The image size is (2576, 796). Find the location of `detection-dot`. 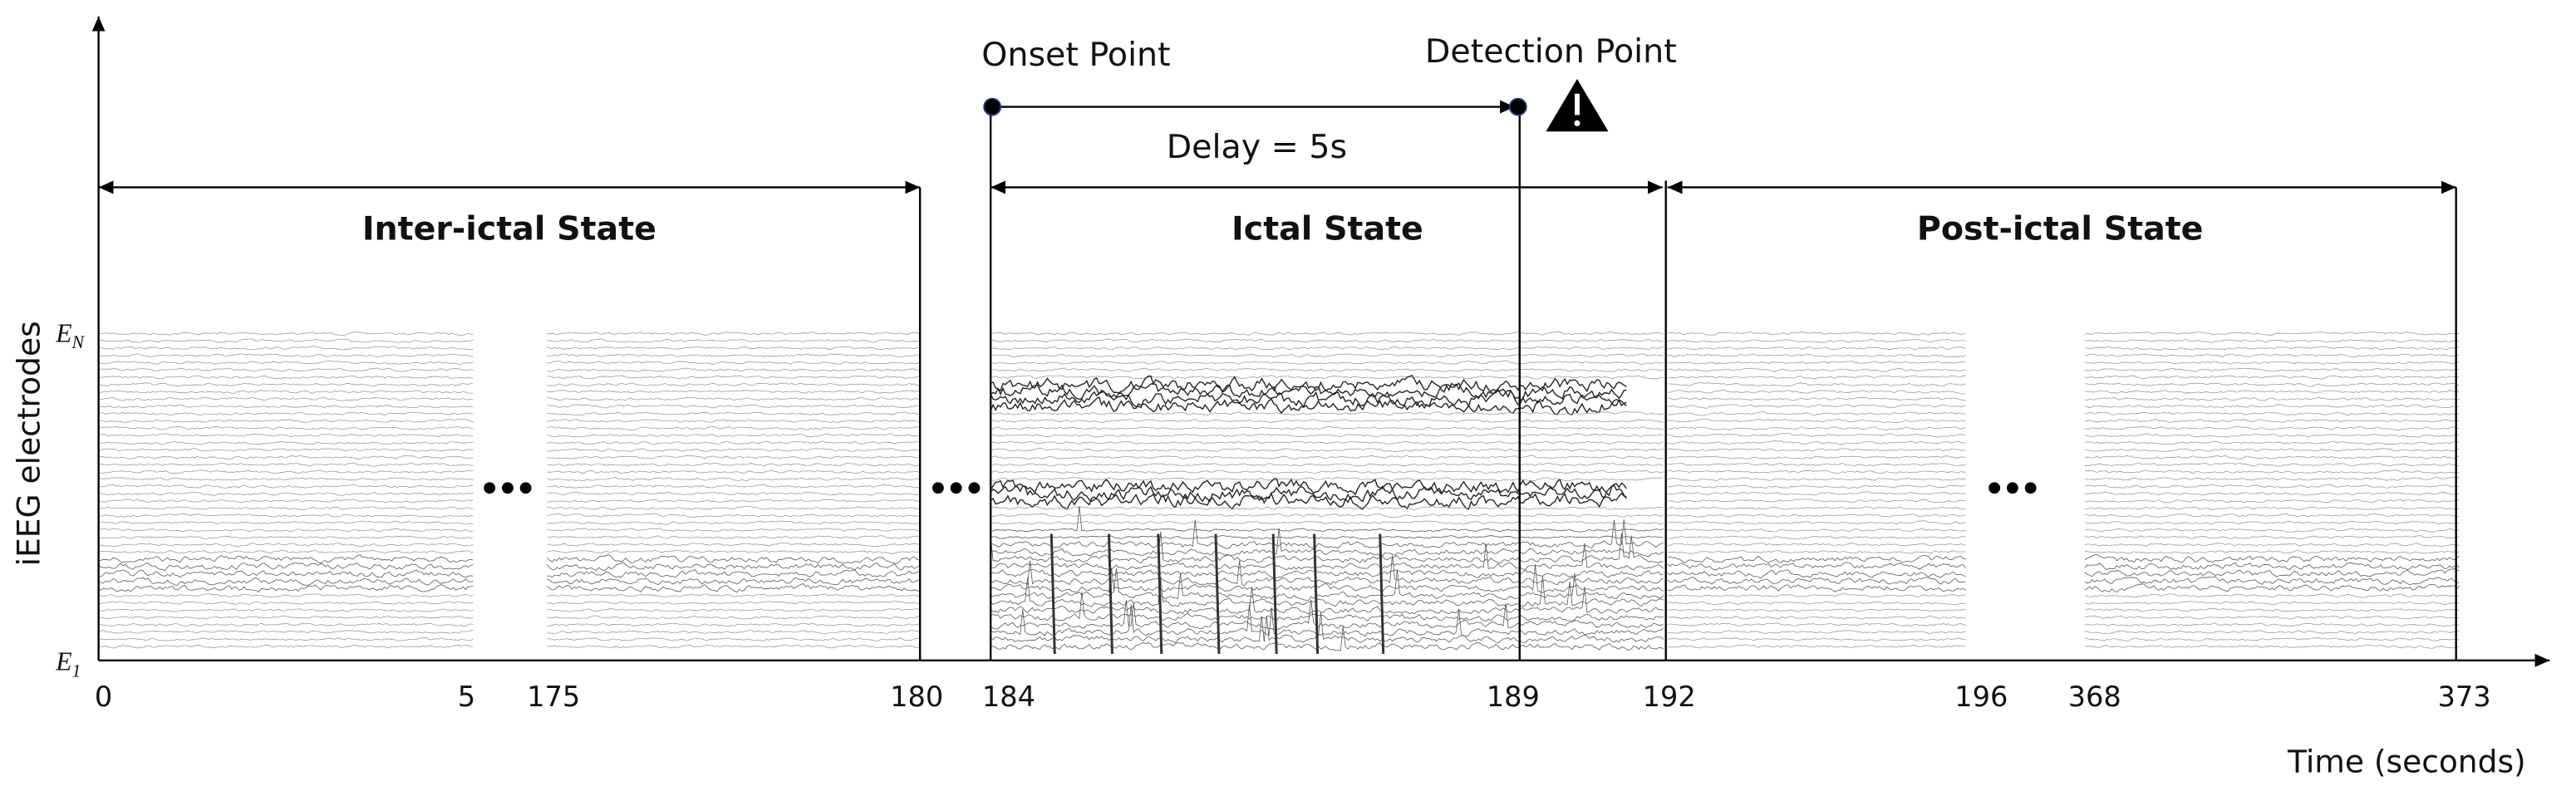

detection-dot is located at coordinates (1517, 106).